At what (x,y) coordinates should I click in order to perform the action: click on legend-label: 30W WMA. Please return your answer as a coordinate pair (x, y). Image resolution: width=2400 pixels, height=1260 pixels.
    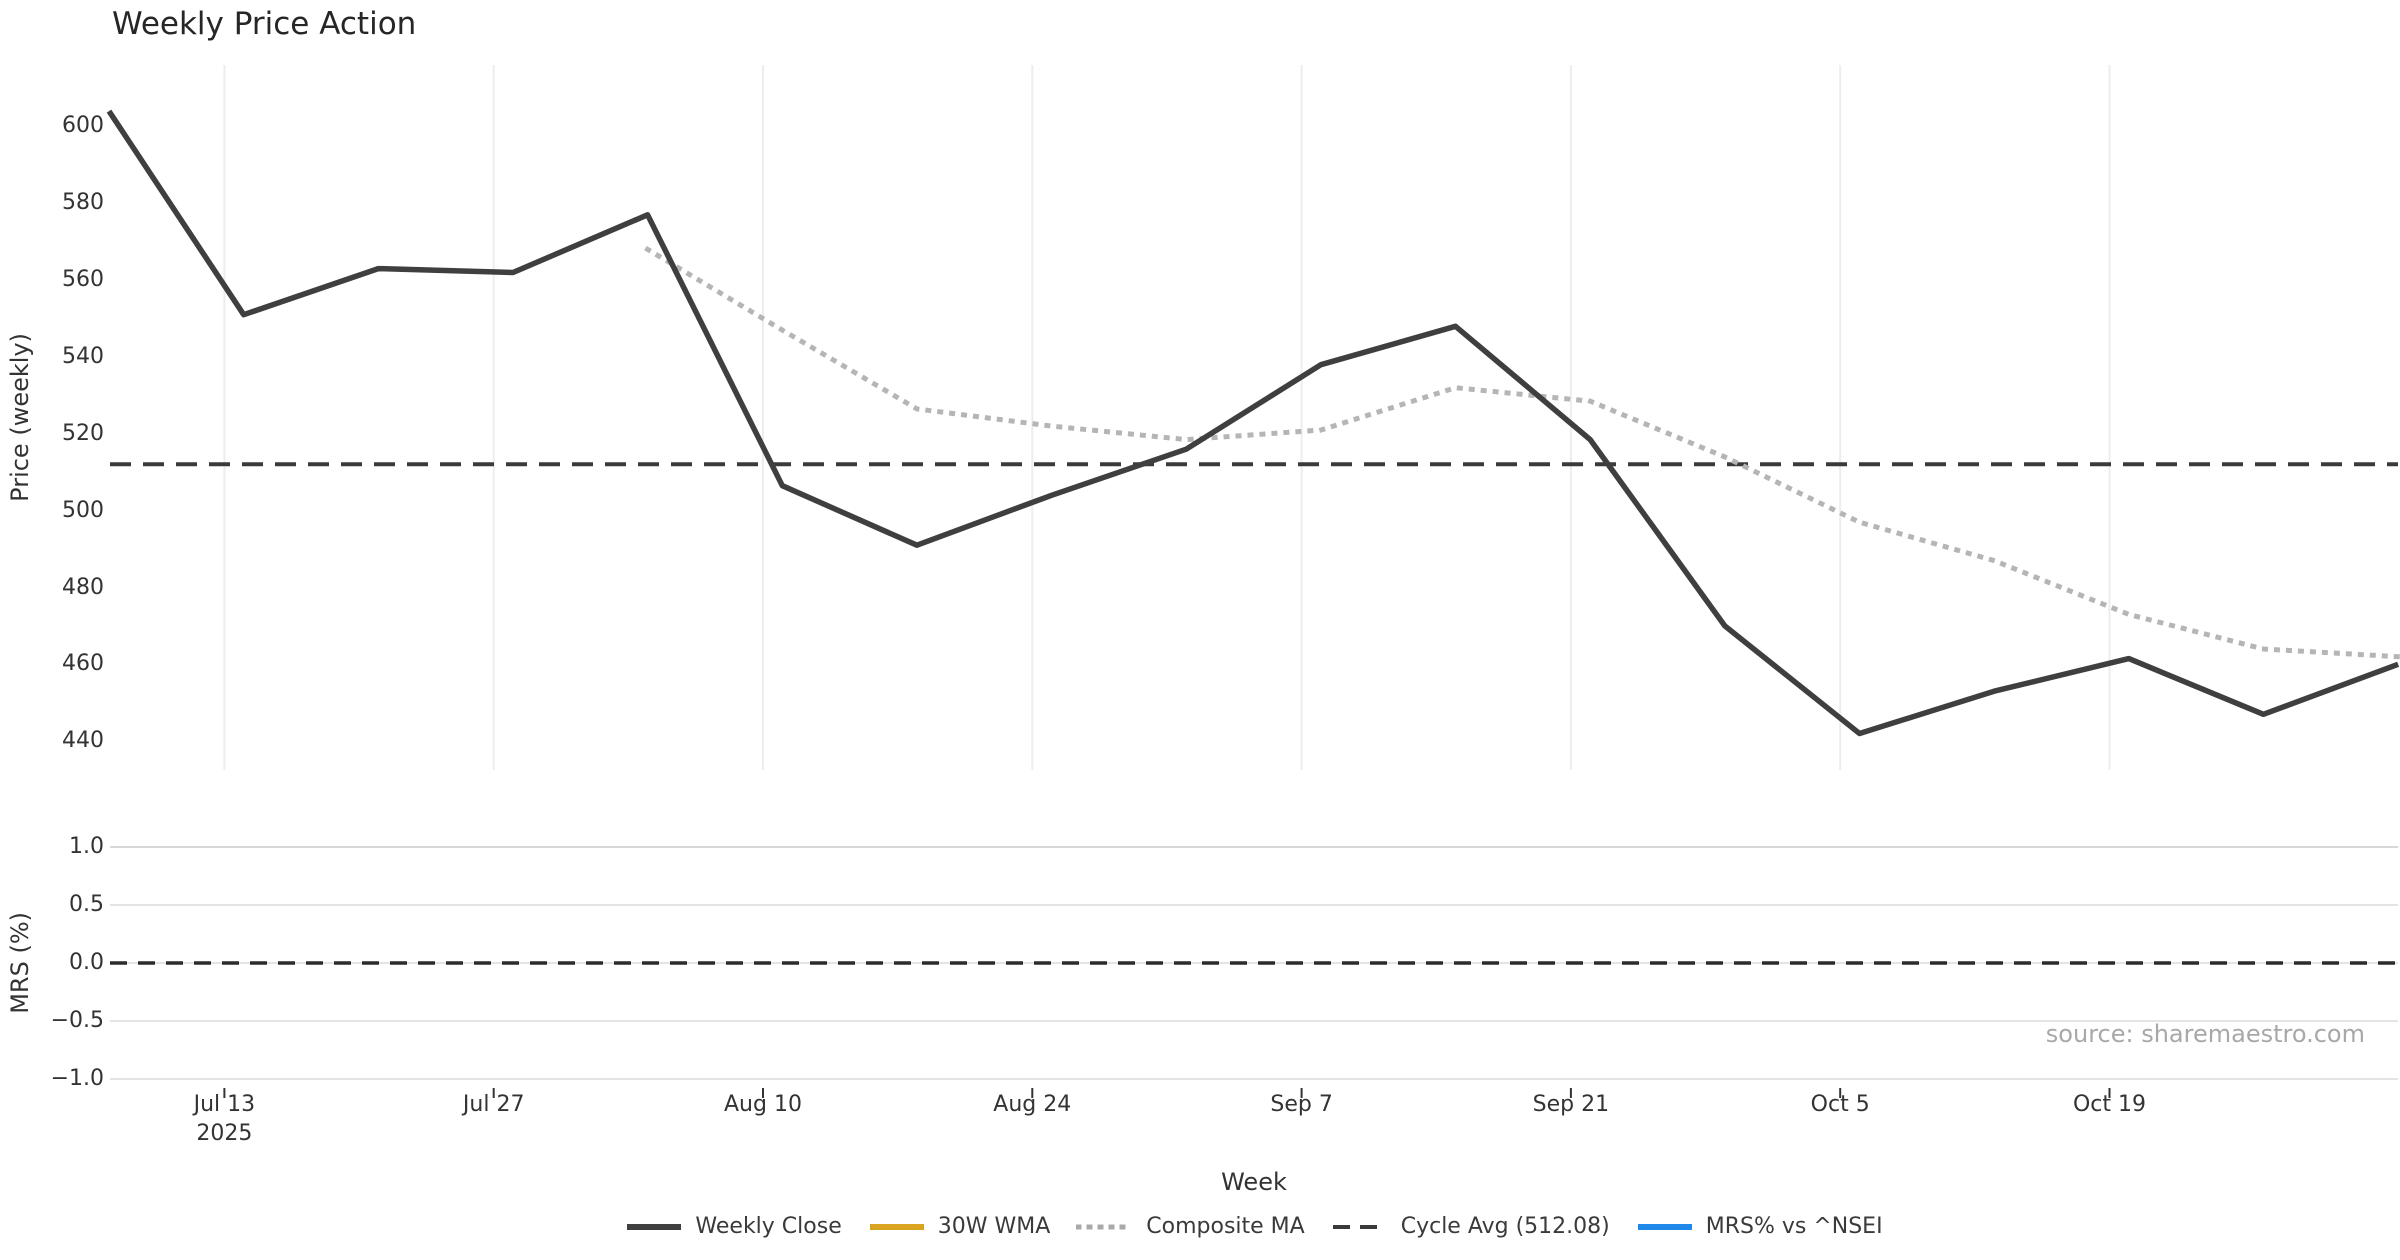
    Looking at the image, I should click on (994, 1226).